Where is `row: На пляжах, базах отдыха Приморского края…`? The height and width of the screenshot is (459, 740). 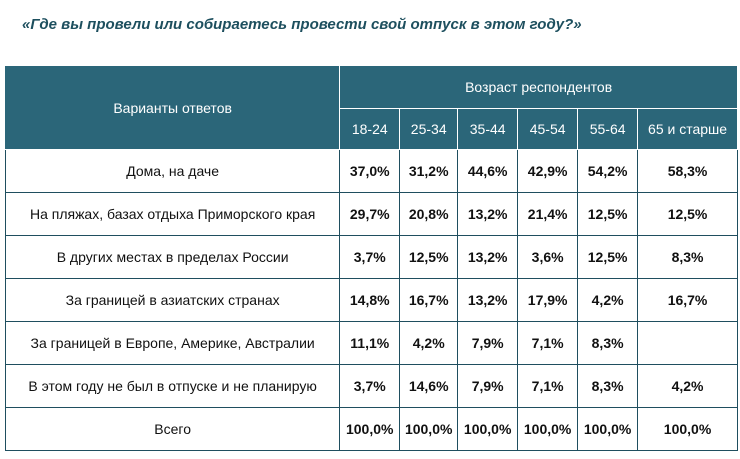
row: На пляжах, базах отдыха Приморского края… is located at coordinates (371, 214).